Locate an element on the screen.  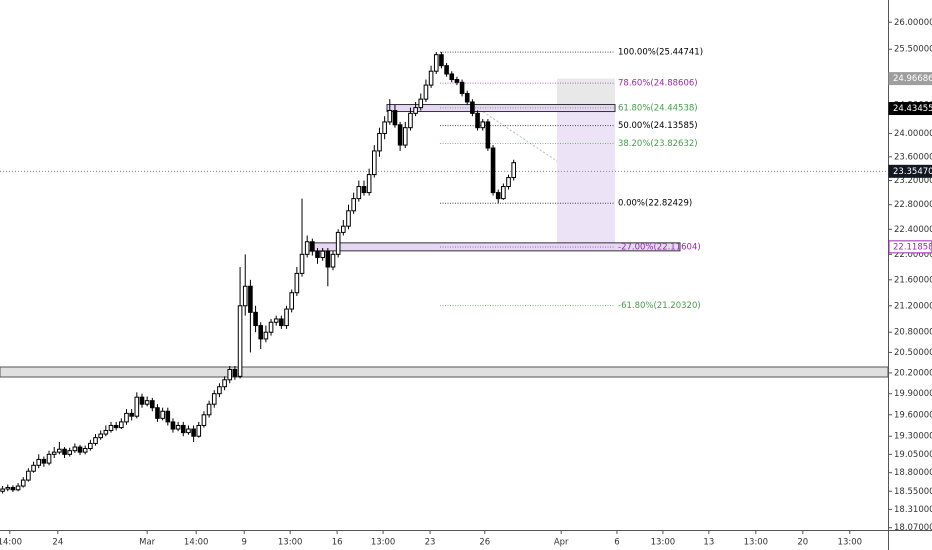
price-tag-label: 23.35470 is located at coordinates (912, 172).